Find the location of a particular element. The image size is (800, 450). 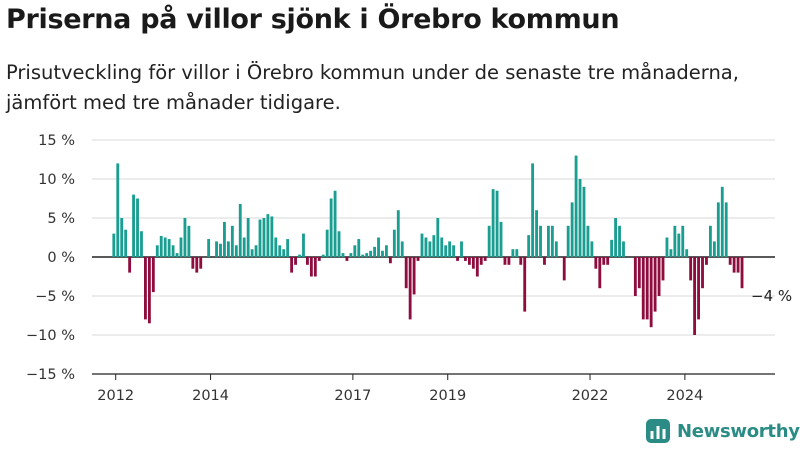

last-value-annotation: −4 % is located at coordinates (771, 296).